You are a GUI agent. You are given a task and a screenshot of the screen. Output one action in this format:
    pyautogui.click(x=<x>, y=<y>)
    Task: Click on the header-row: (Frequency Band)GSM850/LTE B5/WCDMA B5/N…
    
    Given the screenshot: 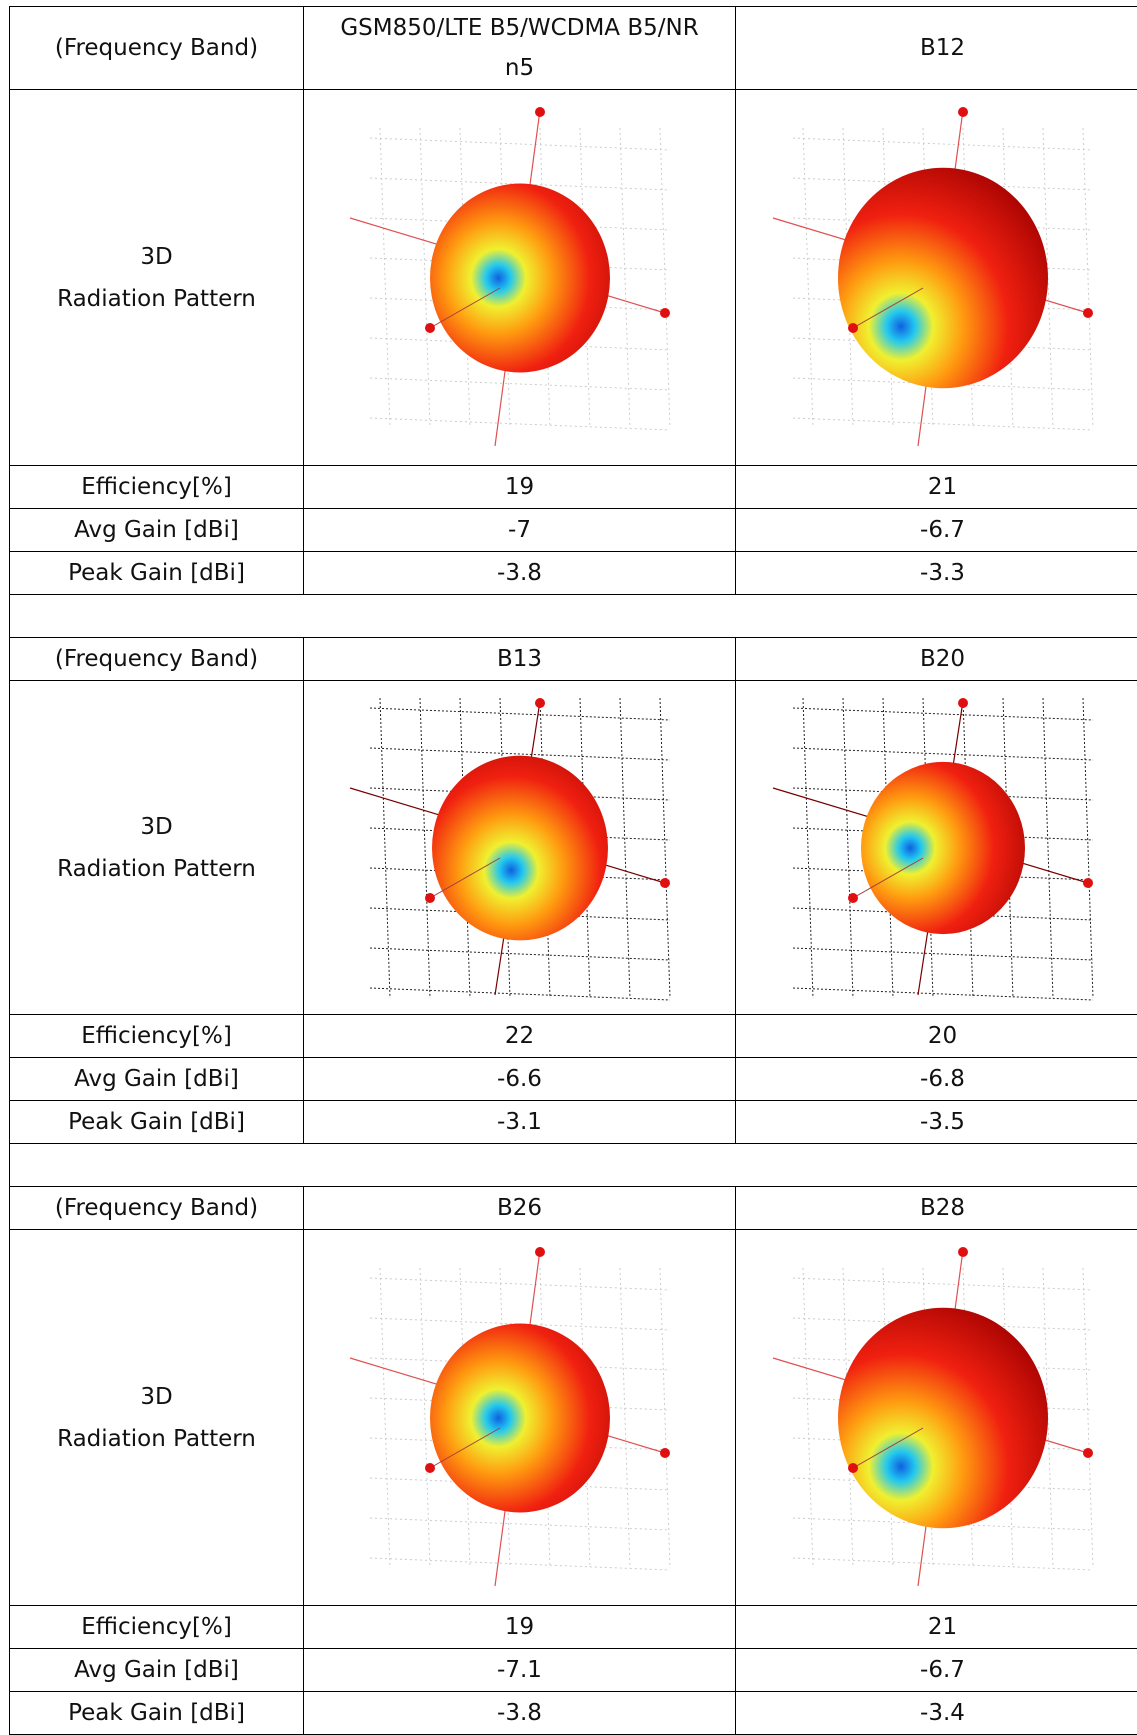 What is the action you would take?
    pyautogui.click(x=573, y=48)
    